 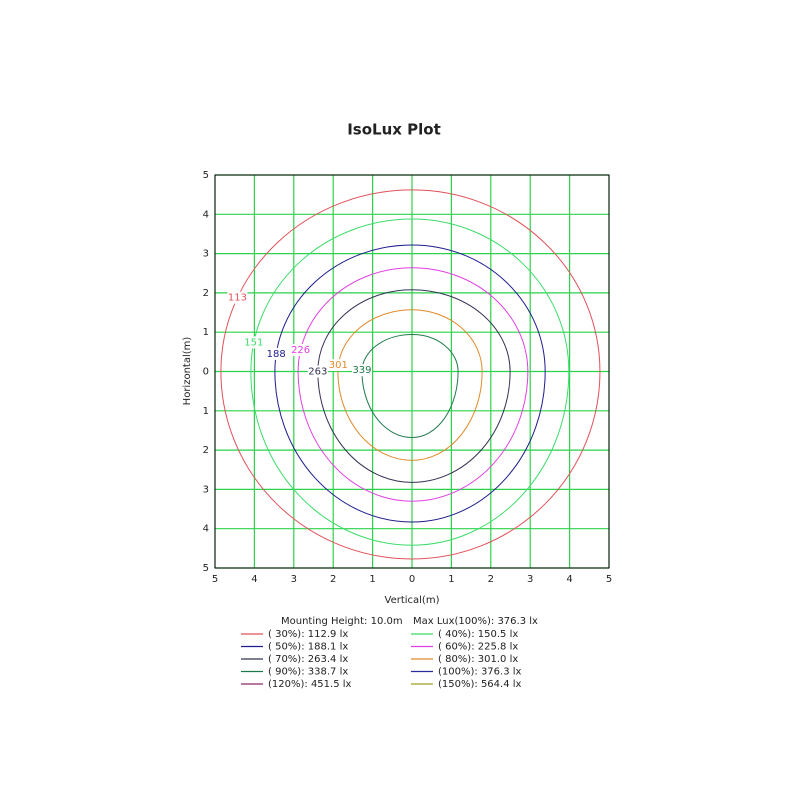 I want to click on contour-label: 226, so click(x=300, y=350).